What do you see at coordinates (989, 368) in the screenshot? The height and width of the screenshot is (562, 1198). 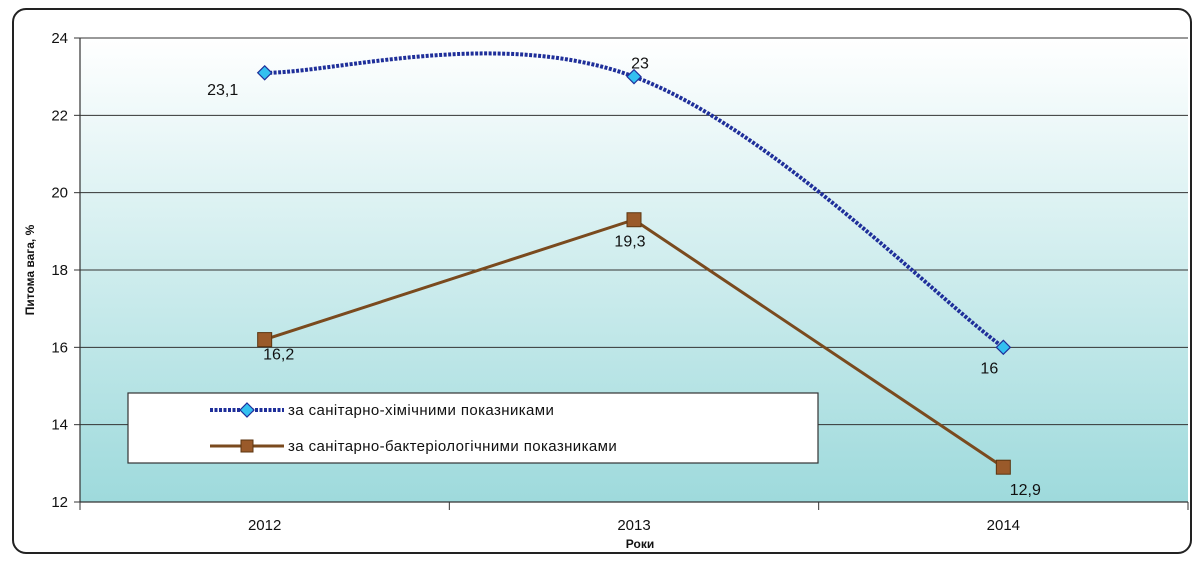 I see `data-label-series-1-2014: 16` at bounding box center [989, 368].